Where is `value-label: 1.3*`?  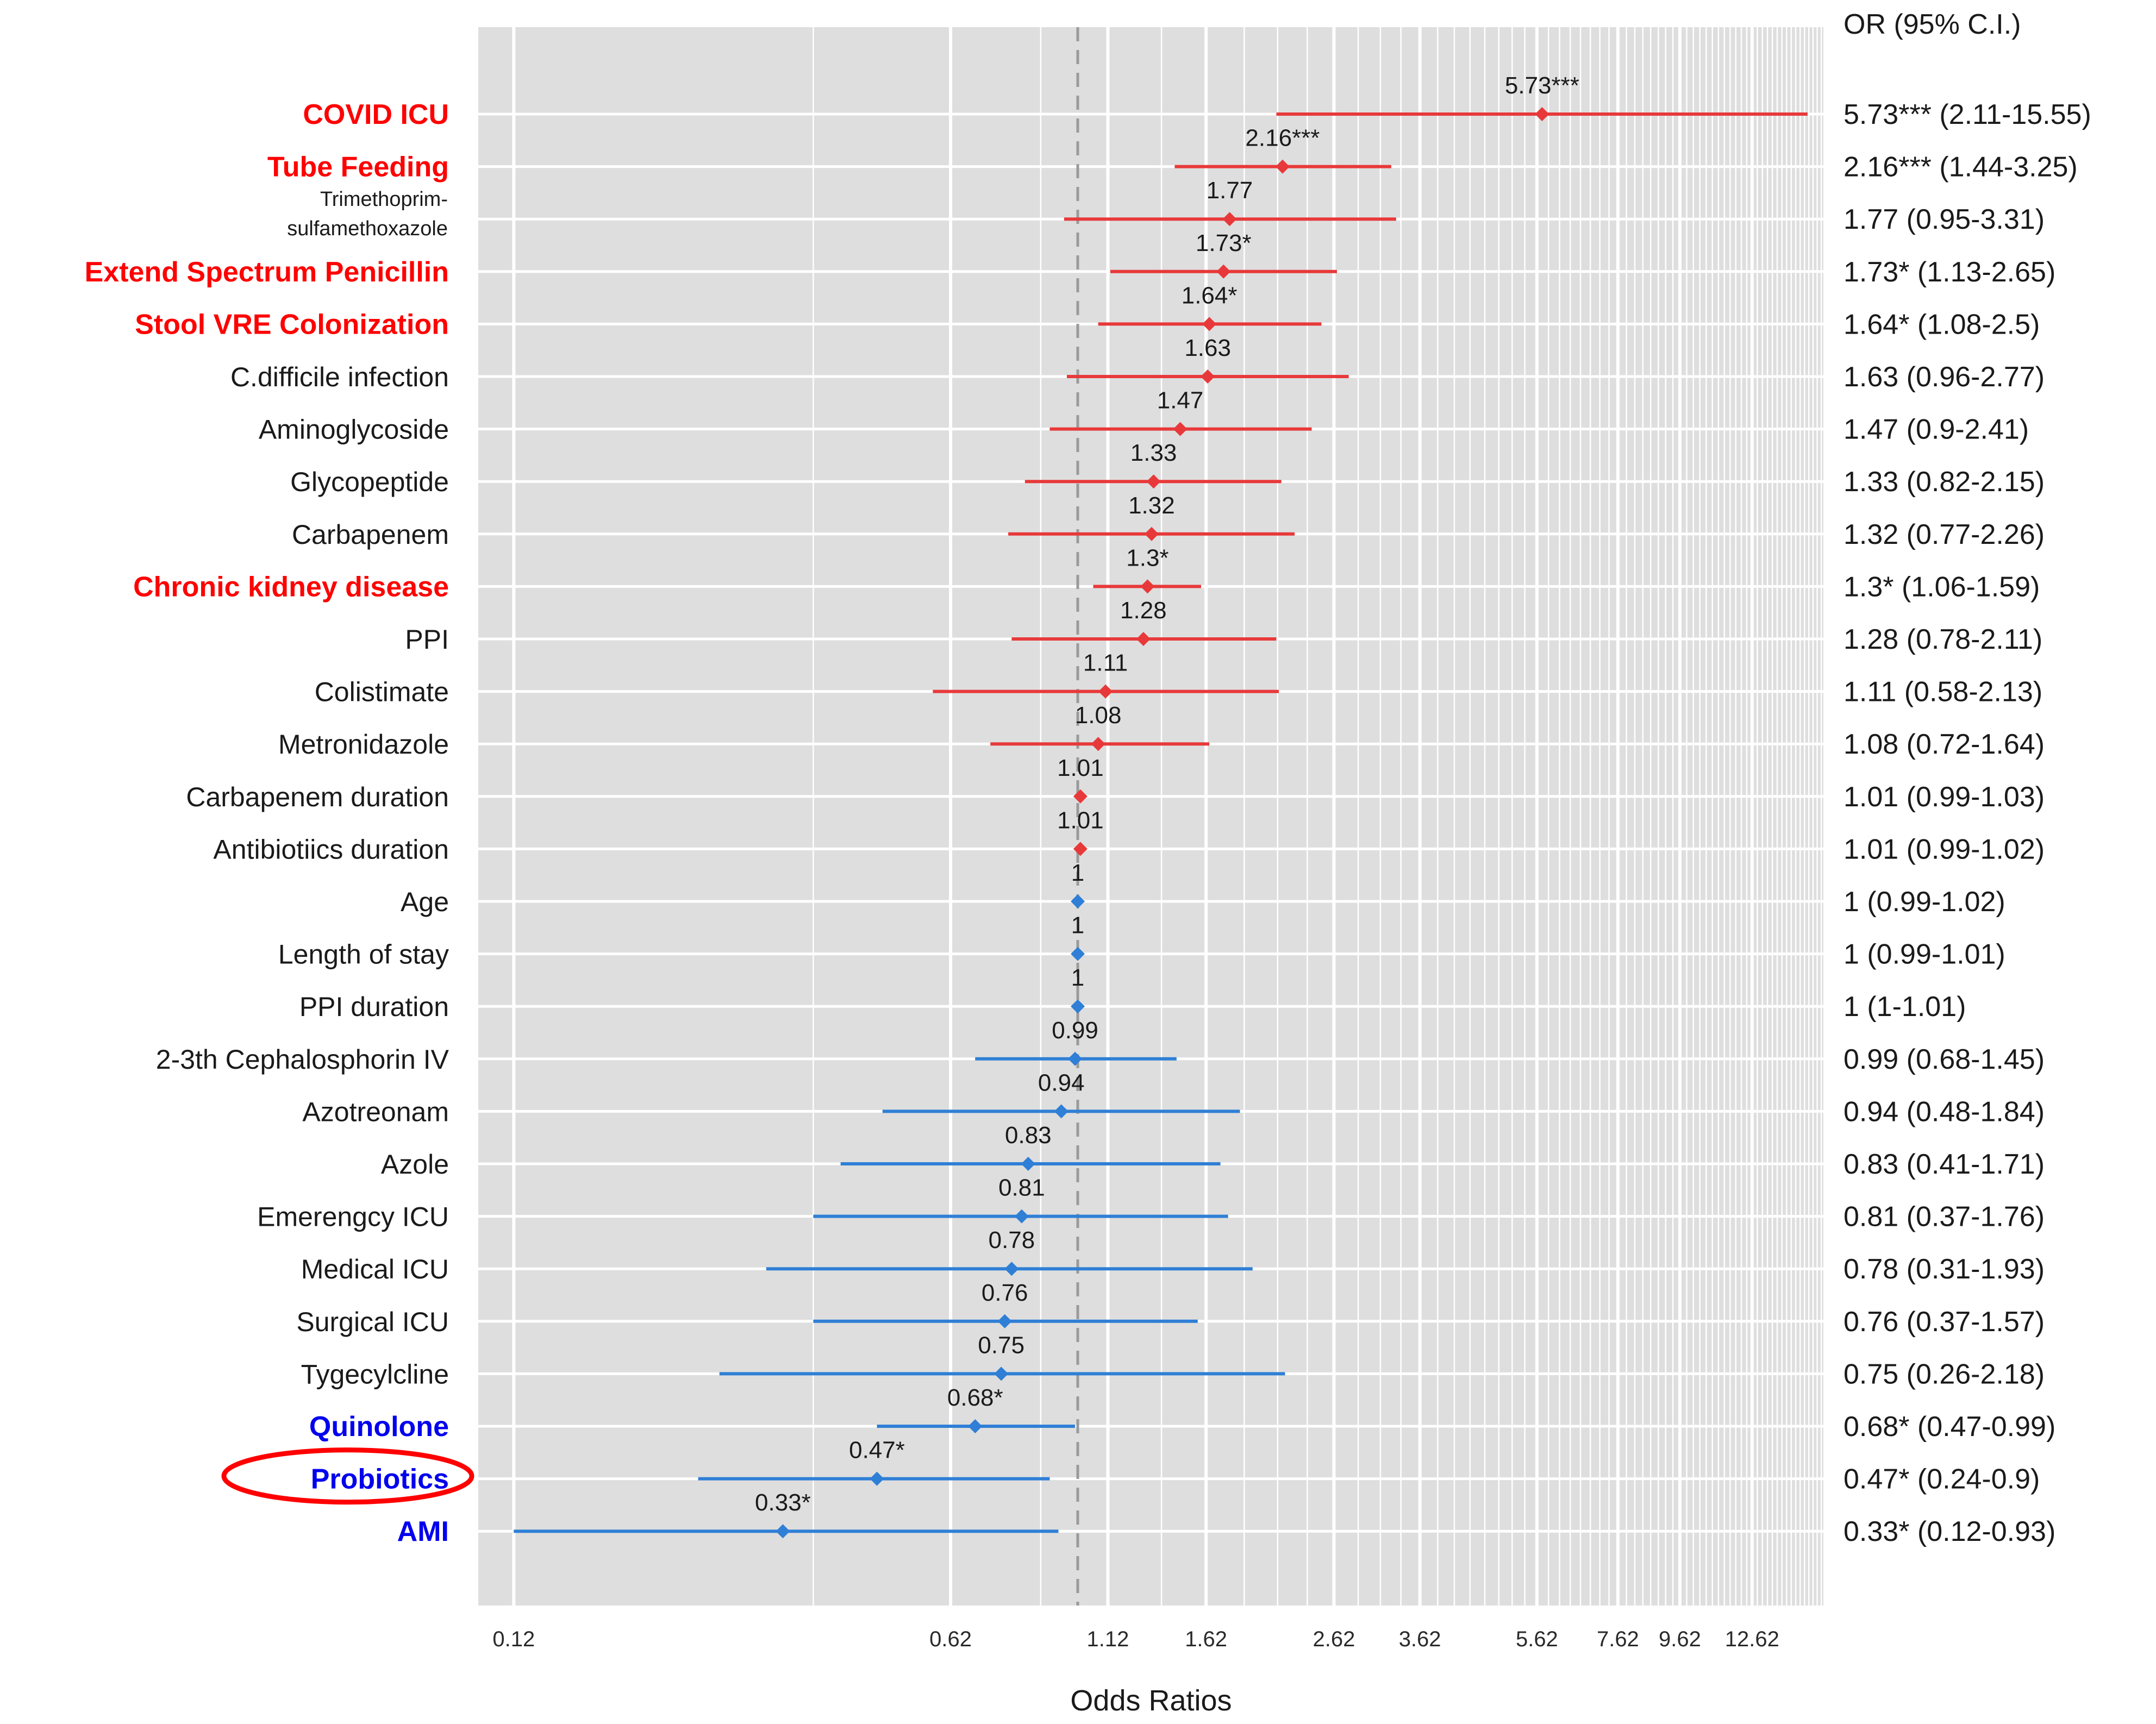
value-label: 1.3* is located at coordinates (1147, 557).